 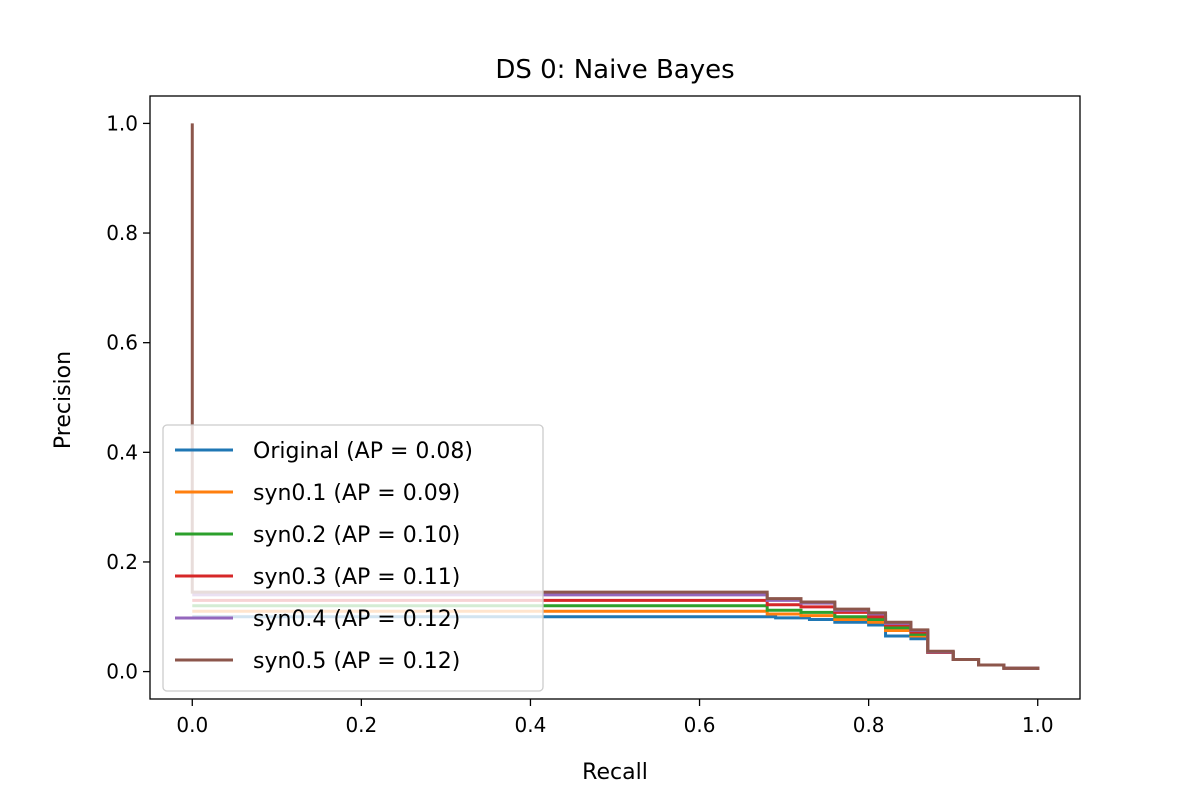 What do you see at coordinates (122, 123) in the screenshot?
I see `y-tick-label: 1.0` at bounding box center [122, 123].